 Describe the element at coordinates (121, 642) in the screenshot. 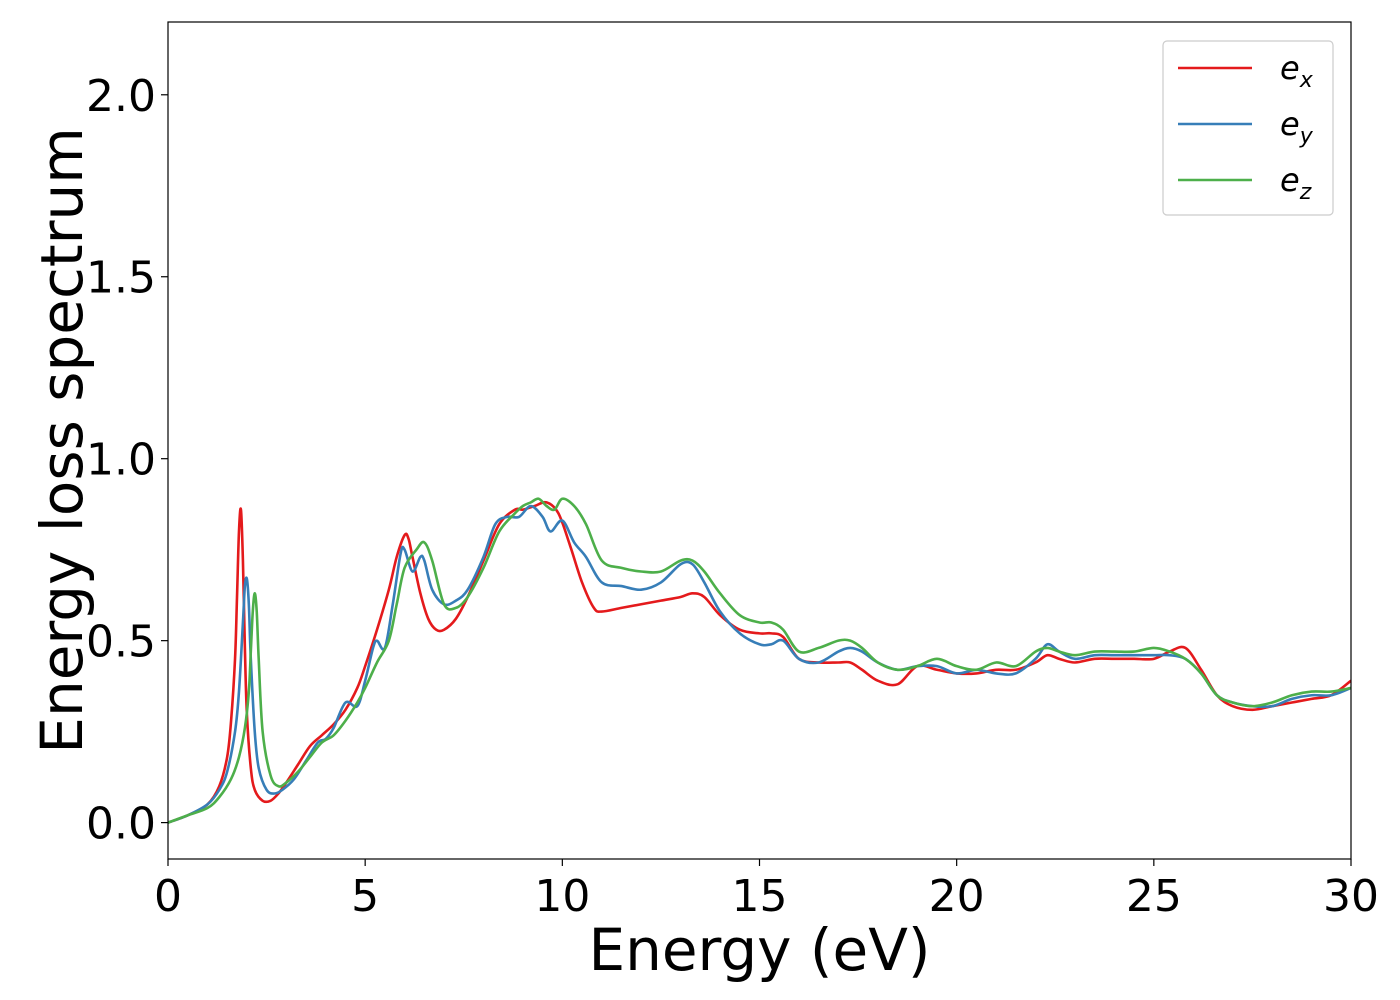

I see `y-tick-label: 0.5` at that location.